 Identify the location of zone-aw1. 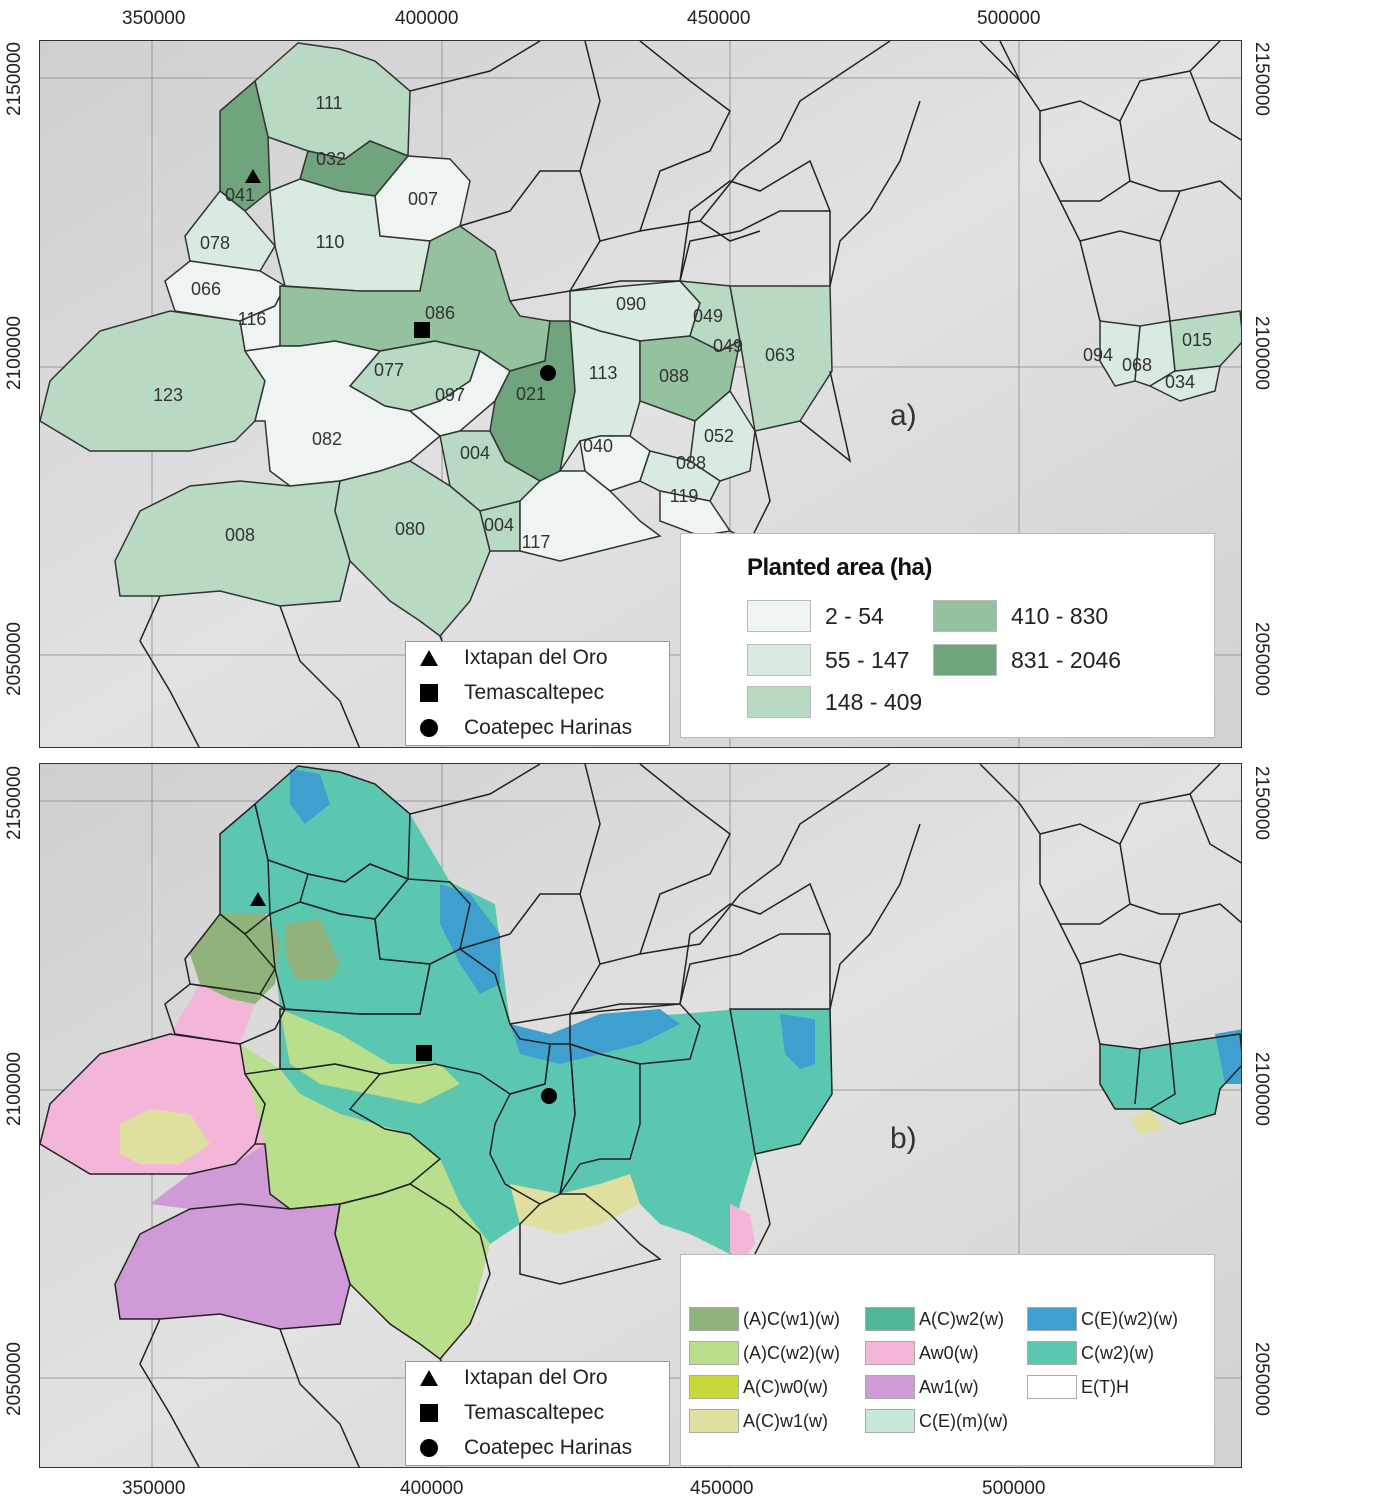
(232, 1266).